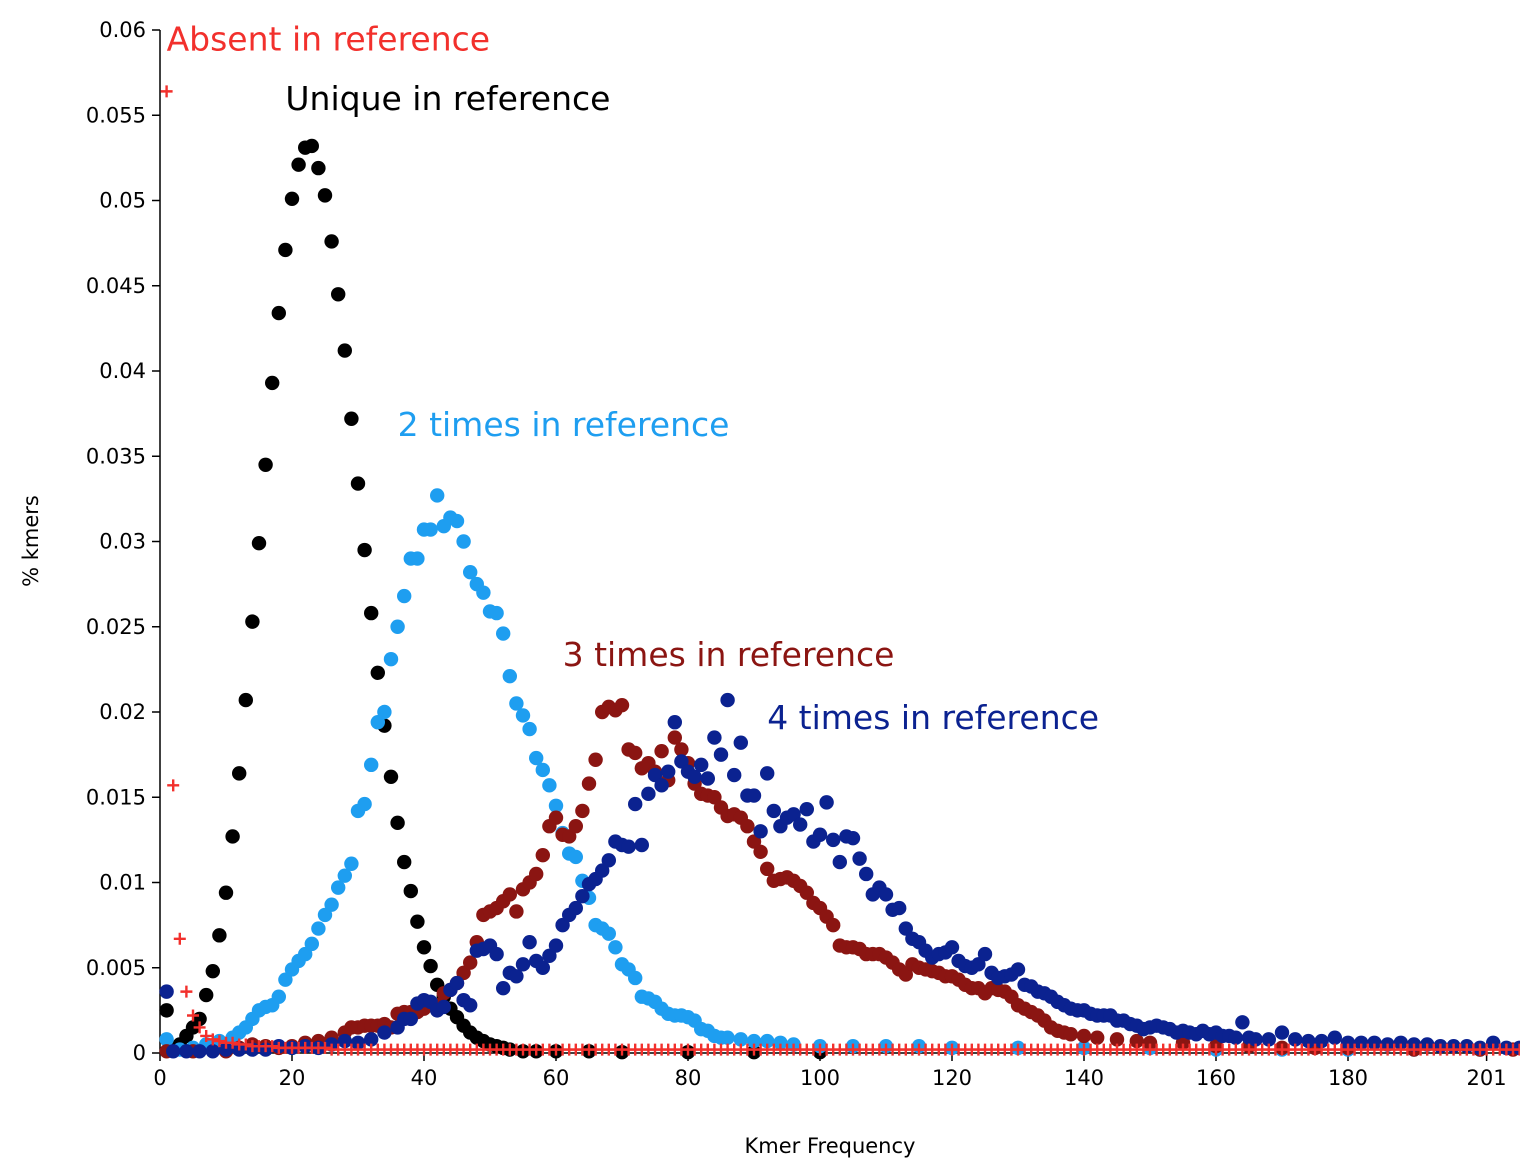 Image resolution: width=1520 pixels, height=1172 pixels. I want to click on x-axis-title: Kmer Frequency, so click(830, 1146).